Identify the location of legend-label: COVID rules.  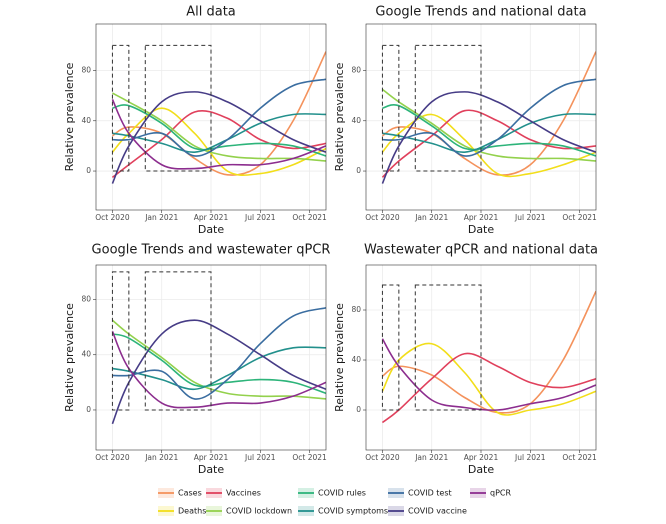
(342, 493).